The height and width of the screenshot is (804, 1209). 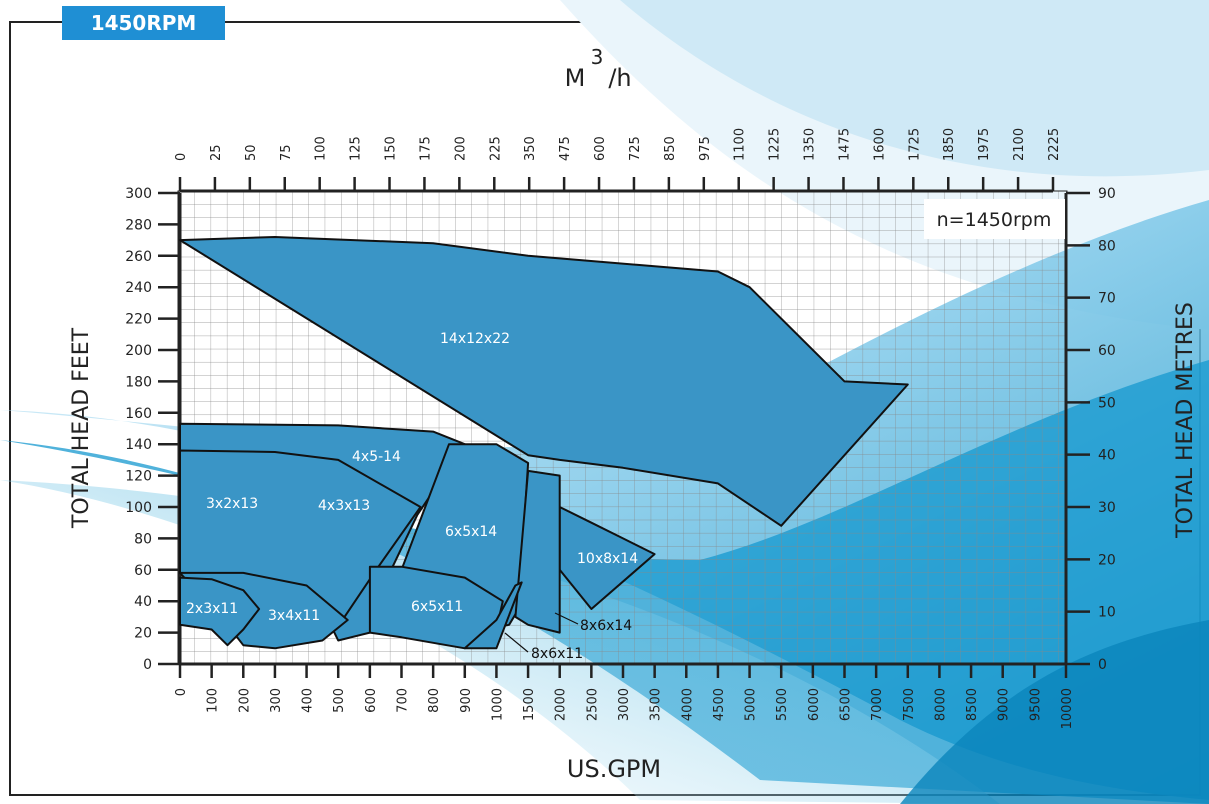 I want to click on left-tick-label: 0, so click(x=147, y=665).